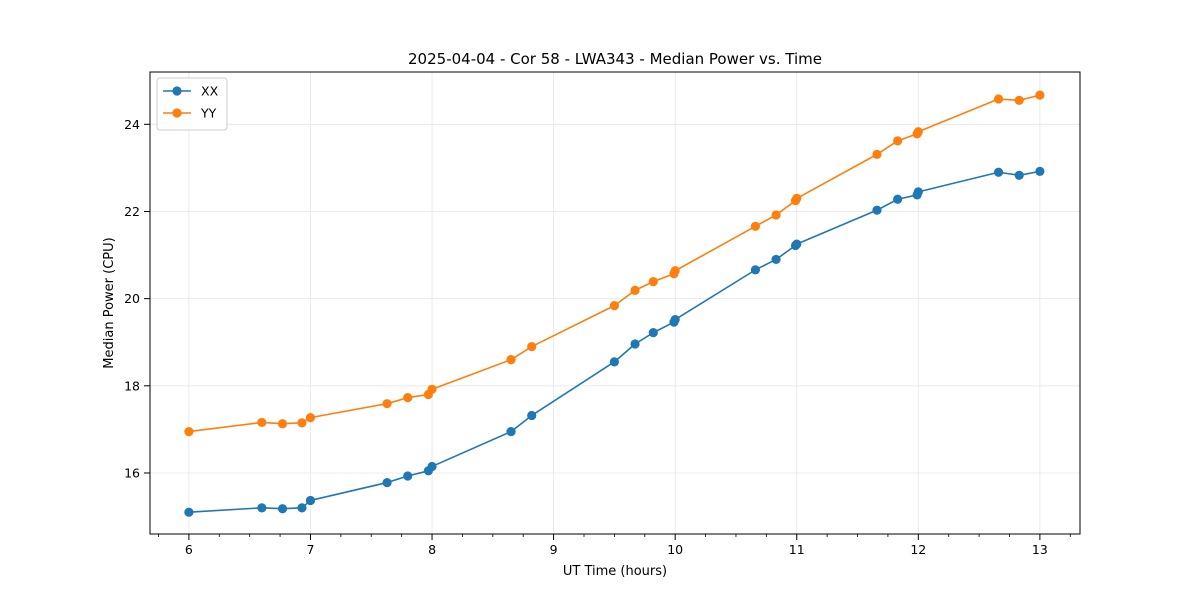  What do you see at coordinates (554, 549) in the screenshot?
I see `x-tick-label: 9` at bounding box center [554, 549].